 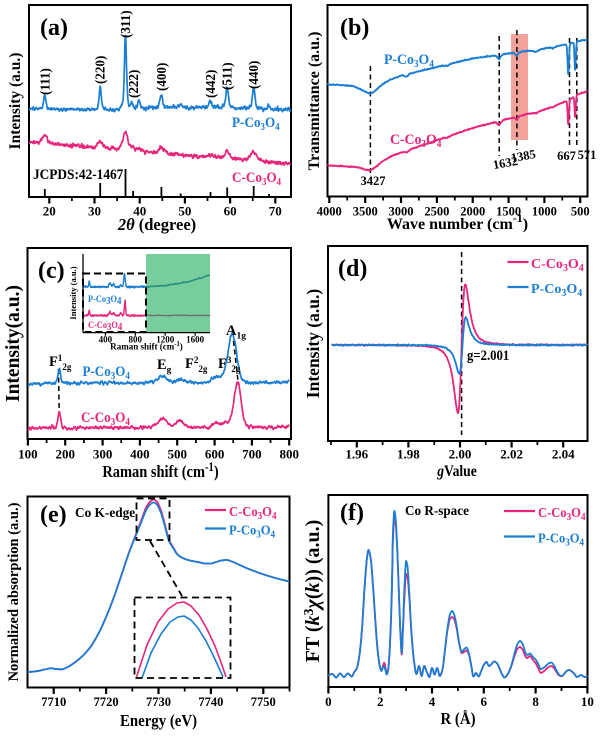 I want to click on svg-text: 700, so click(x=252, y=454).